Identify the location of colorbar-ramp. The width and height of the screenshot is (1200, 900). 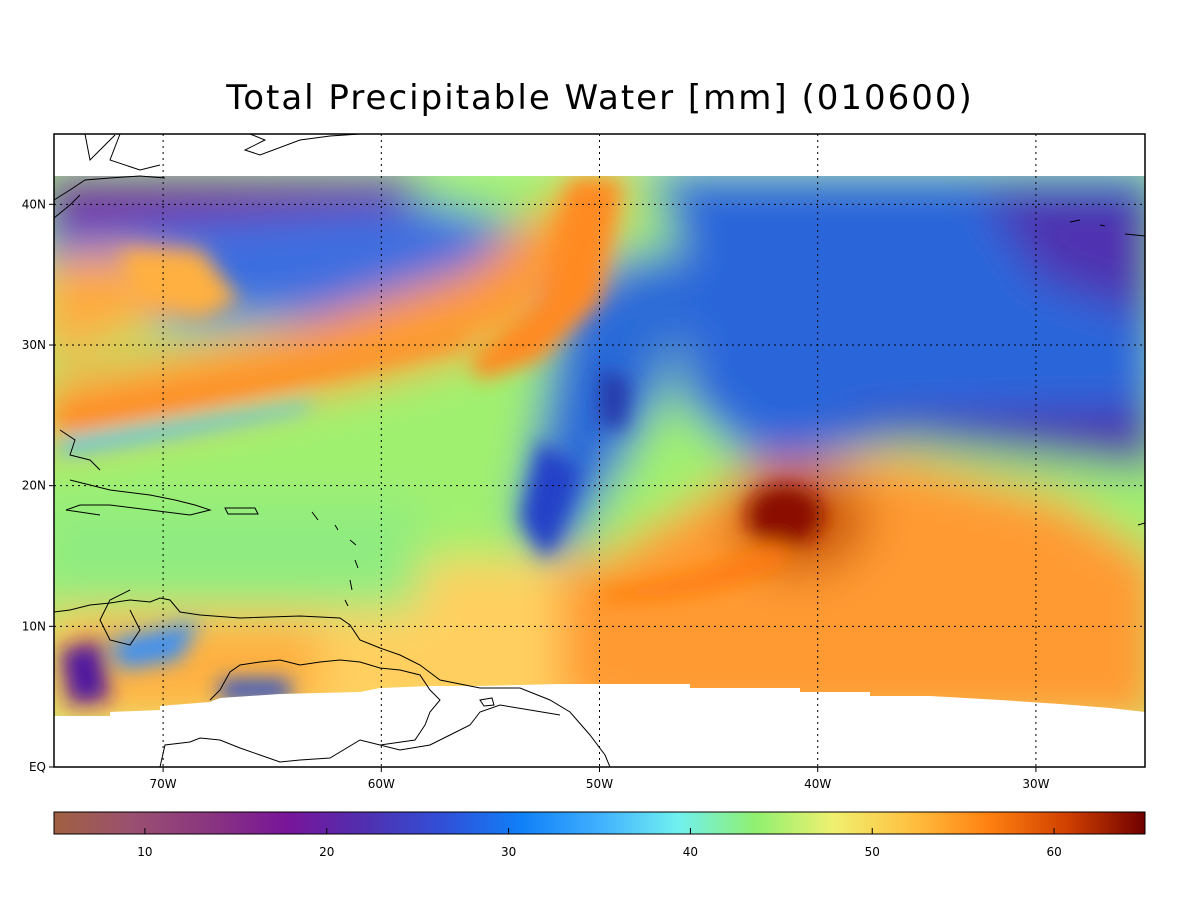
(599, 823).